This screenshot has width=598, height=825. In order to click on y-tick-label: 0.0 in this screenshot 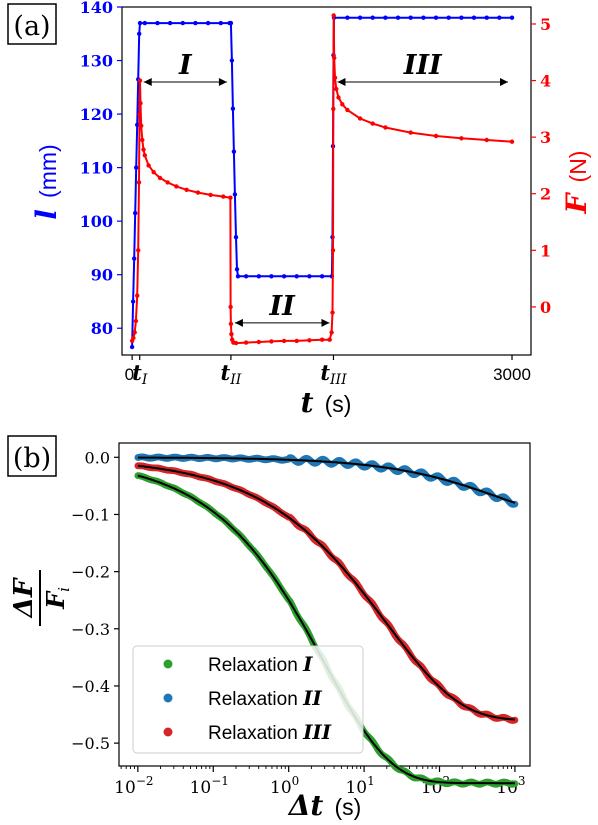, I will do `click(97, 457)`.